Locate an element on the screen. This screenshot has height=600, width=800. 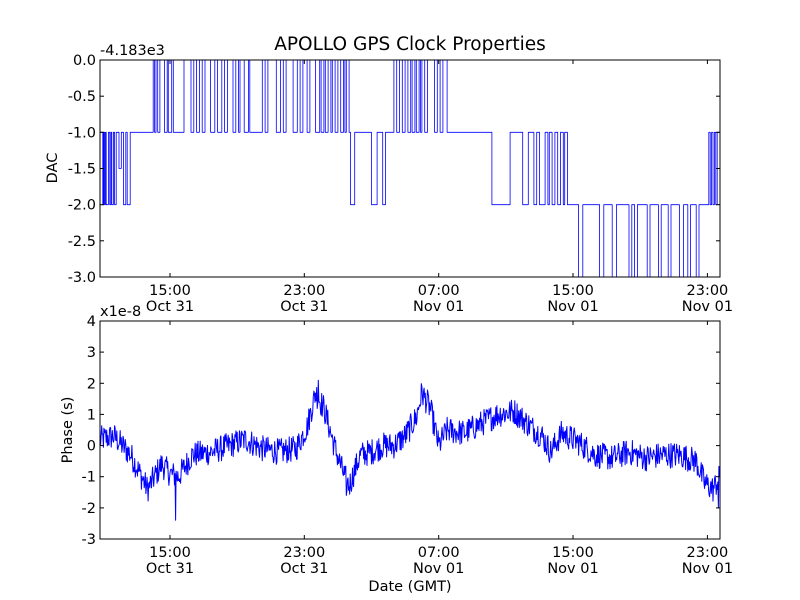
y-tick-label: -1.0 is located at coordinates (82, 133).